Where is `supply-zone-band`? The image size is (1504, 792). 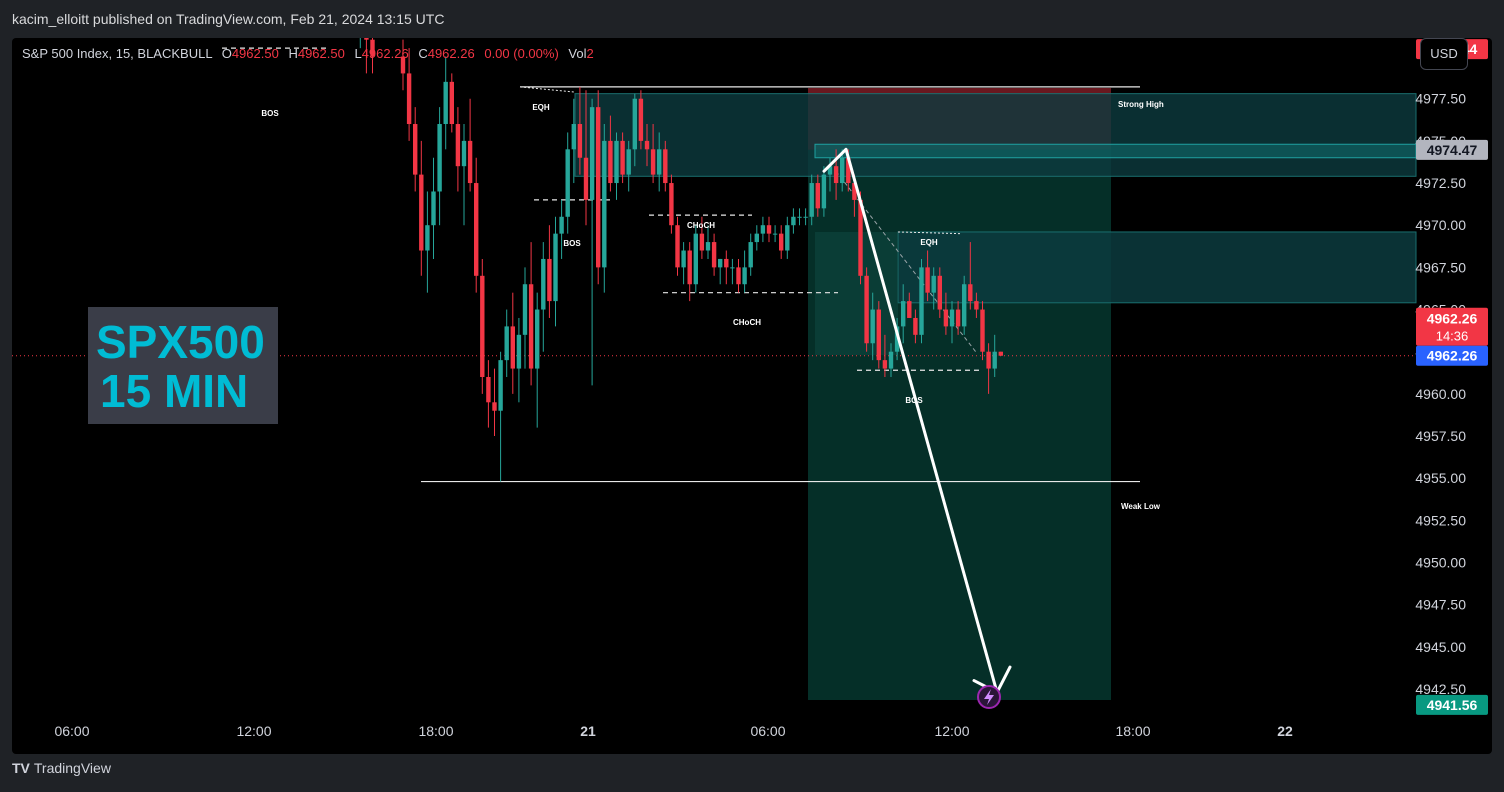 supply-zone-band is located at coordinates (1115, 151).